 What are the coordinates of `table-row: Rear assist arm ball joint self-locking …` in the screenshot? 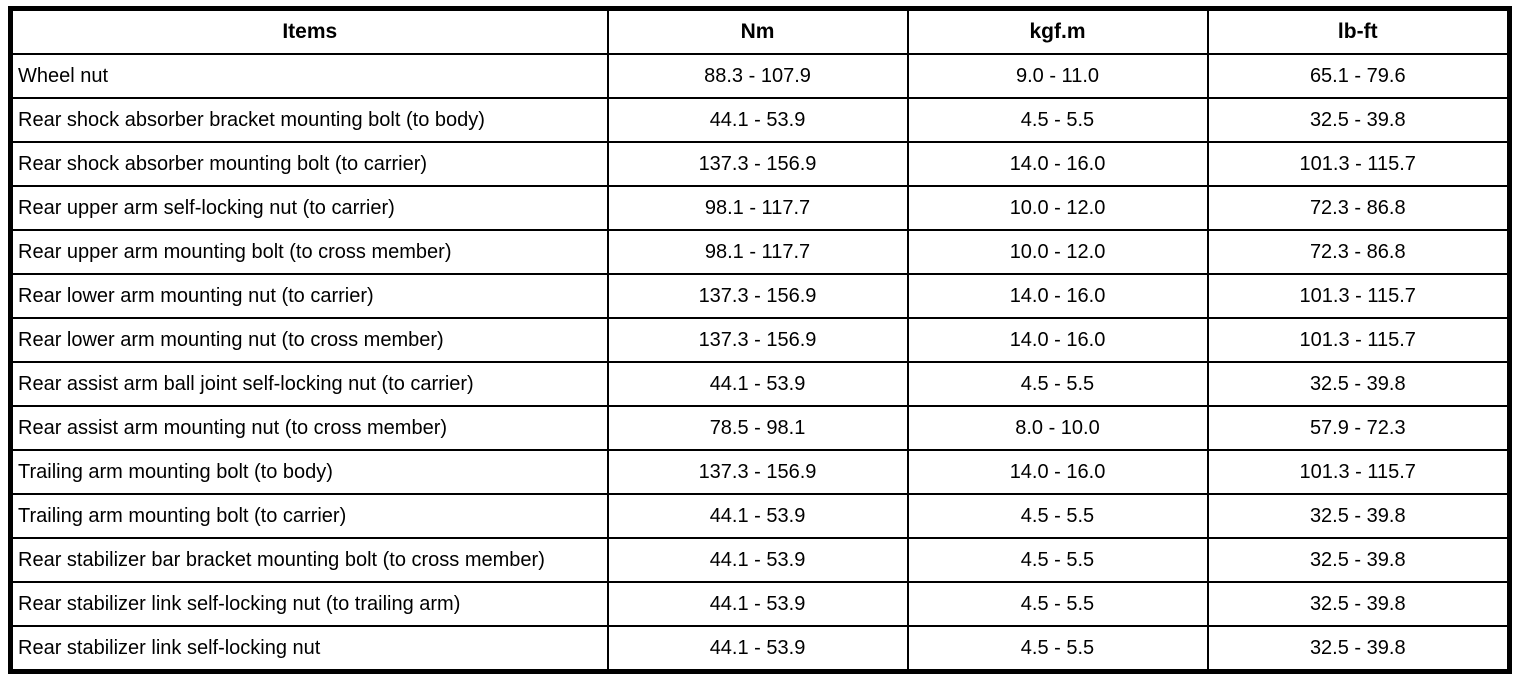 It's located at (760, 384).